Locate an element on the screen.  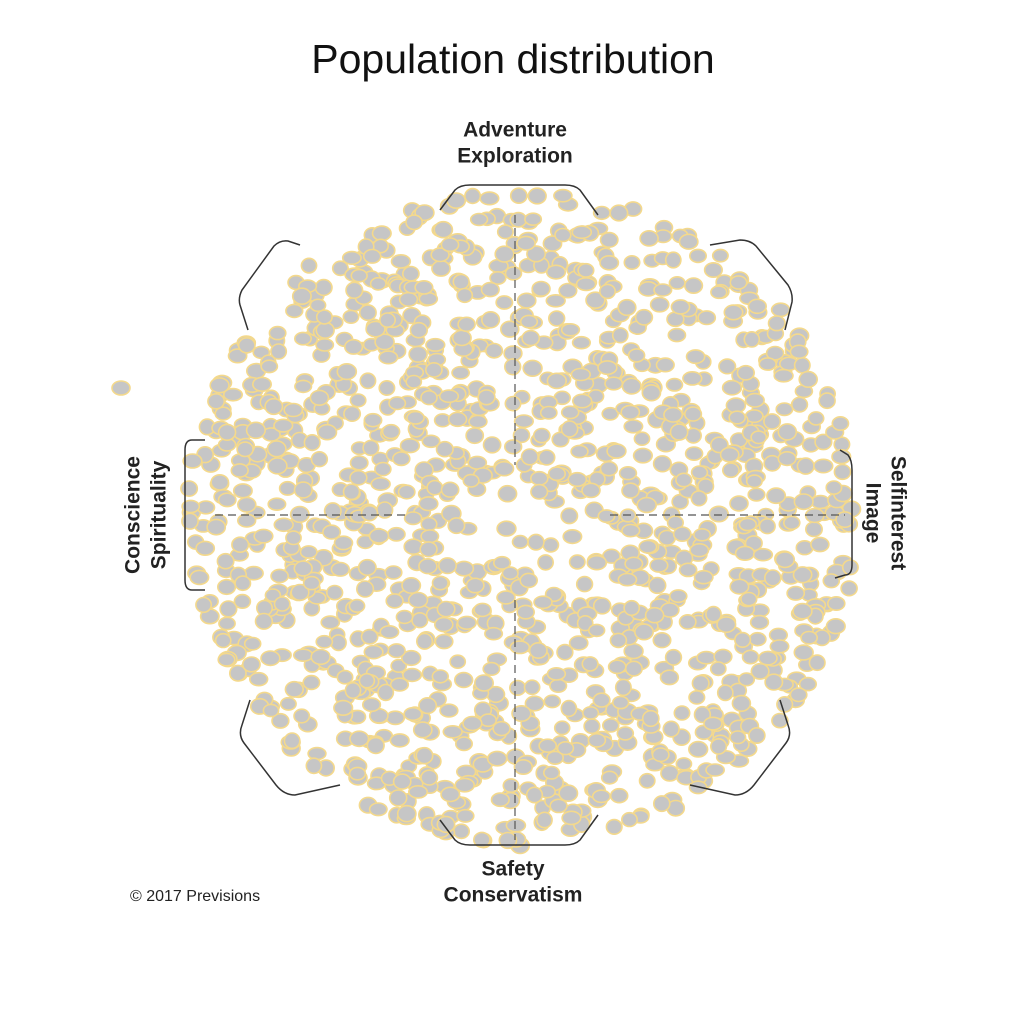
frame-top-left is located at coordinates (269, 285).